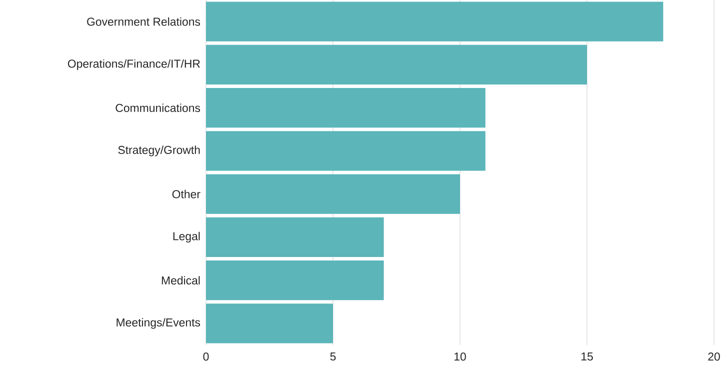 This screenshot has height=383, width=724. What do you see at coordinates (186, 194) in the screenshot?
I see `y-tick-label: Other` at bounding box center [186, 194].